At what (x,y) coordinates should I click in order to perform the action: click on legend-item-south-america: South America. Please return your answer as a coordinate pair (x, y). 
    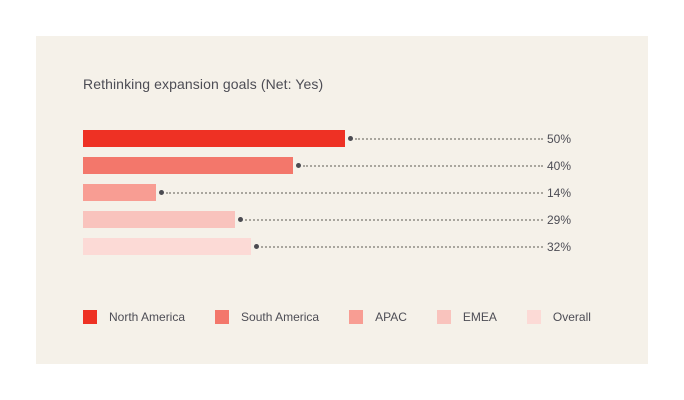
    Looking at the image, I should click on (267, 317).